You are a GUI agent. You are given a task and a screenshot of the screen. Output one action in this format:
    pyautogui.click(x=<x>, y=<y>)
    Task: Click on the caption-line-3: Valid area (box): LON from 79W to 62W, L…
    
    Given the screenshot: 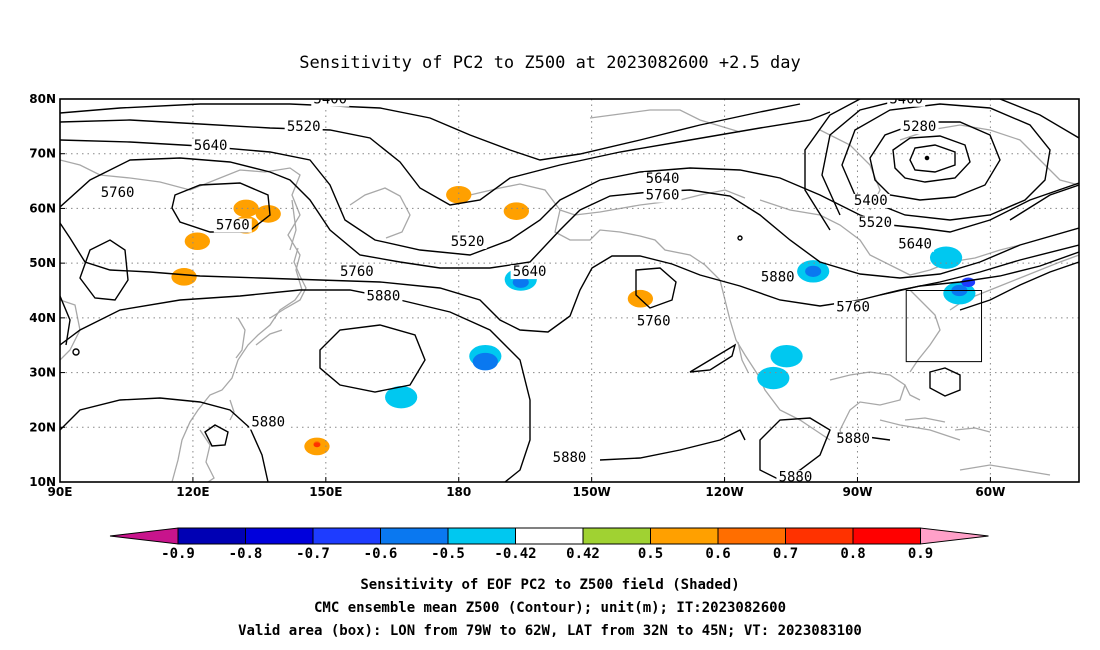 What is the action you would take?
    pyautogui.click(x=550, y=631)
    